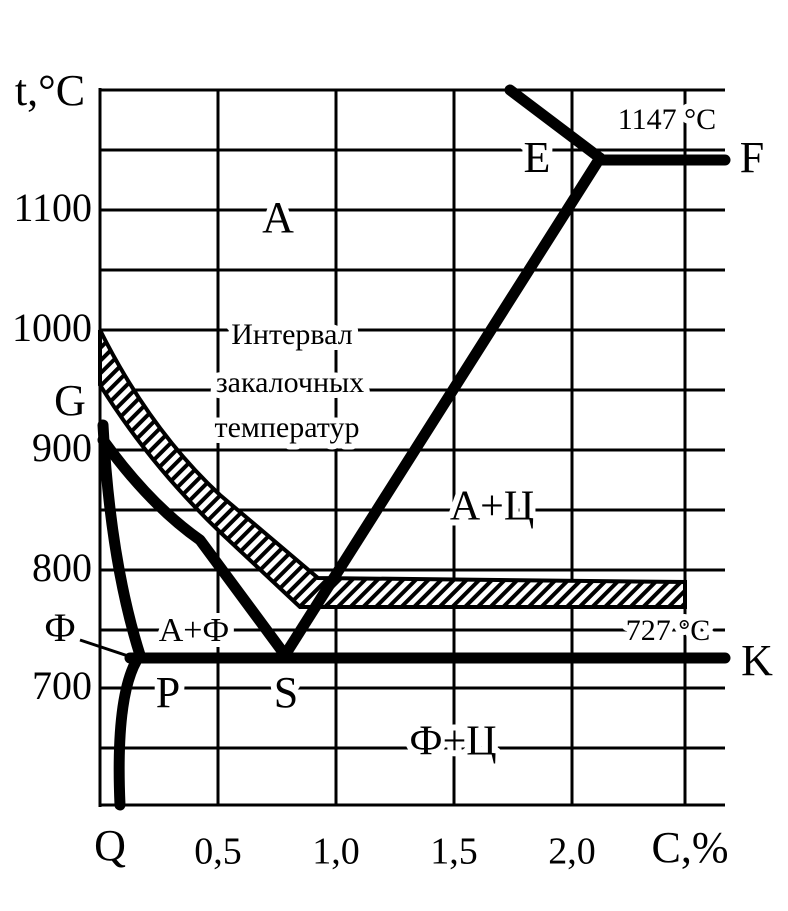 The width and height of the screenshot is (788, 911). What do you see at coordinates (168, 692) in the screenshot?
I see `point-label: P` at bounding box center [168, 692].